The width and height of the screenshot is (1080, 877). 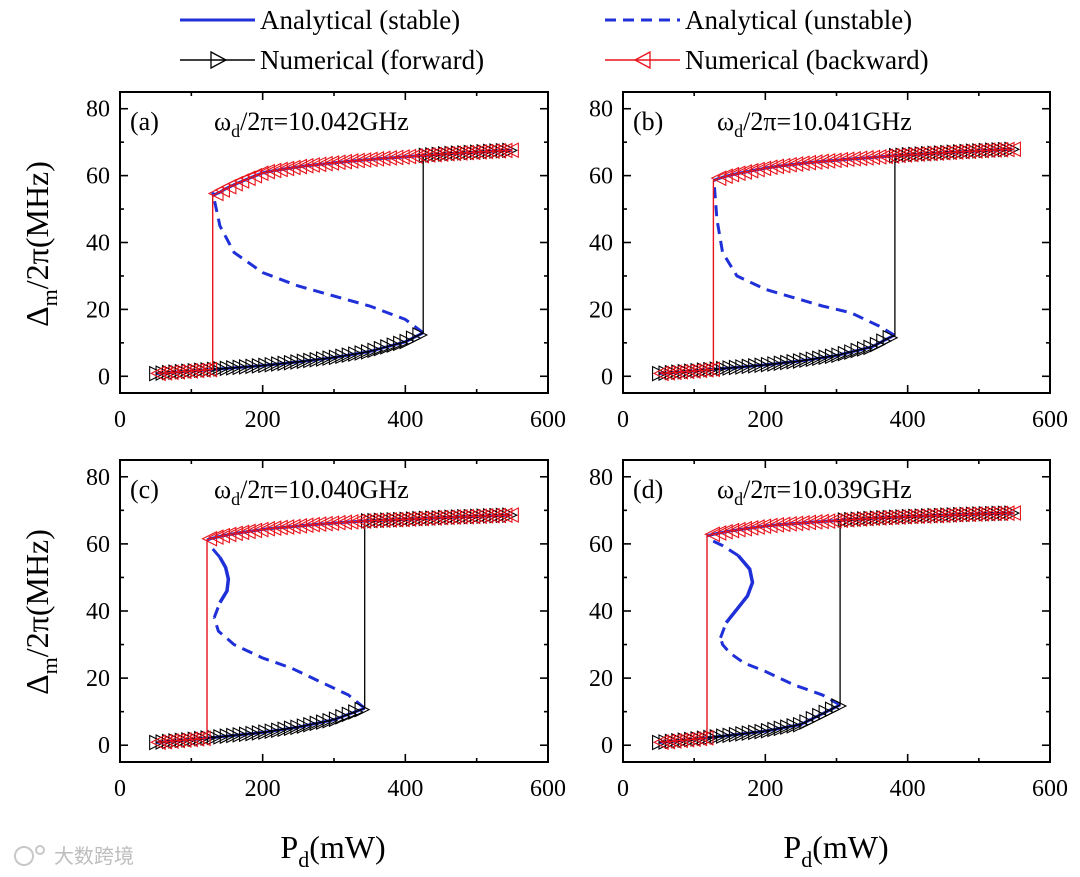 What do you see at coordinates (642, 60) in the screenshot?
I see `legend-marker-backward` at bounding box center [642, 60].